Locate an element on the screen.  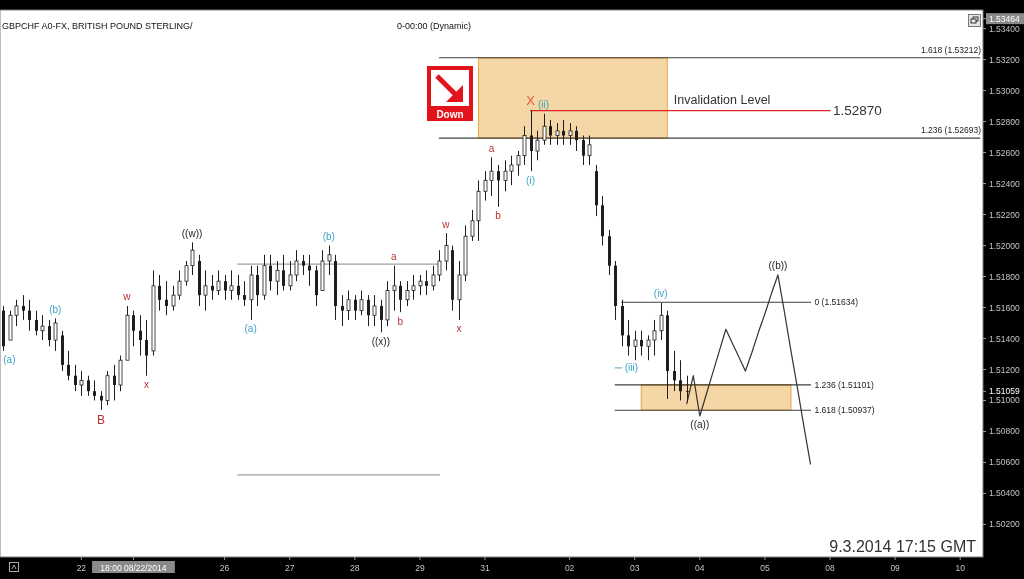
text: 0-00:00 (Dynamic) is located at coordinates (434, 26).